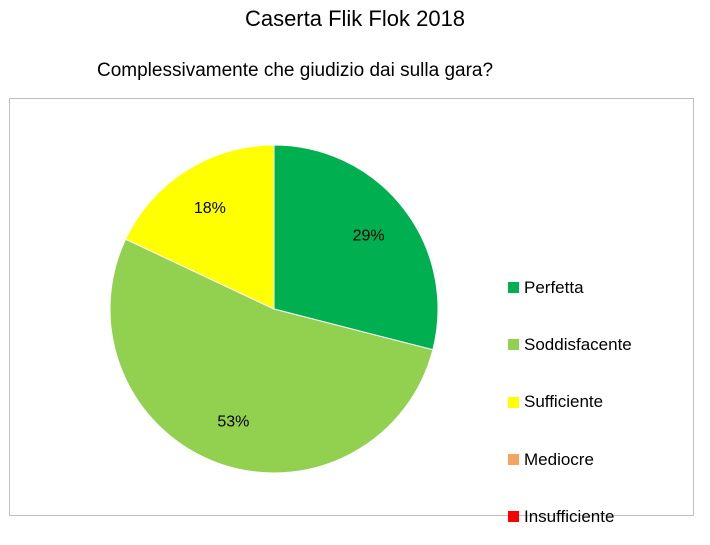  What do you see at coordinates (210, 208) in the screenshot?
I see `data-label-sufficiente: 18%` at bounding box center [210, 208].